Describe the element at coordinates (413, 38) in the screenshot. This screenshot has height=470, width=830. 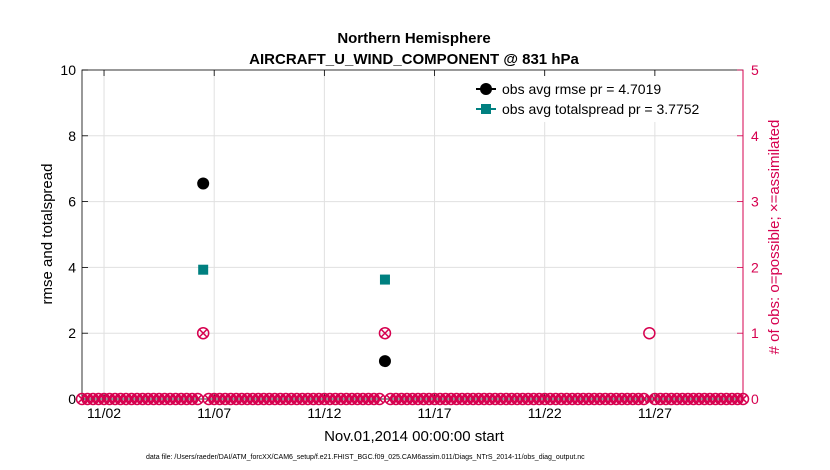
I see `chart-title: Northern Hemisphere` at that location.